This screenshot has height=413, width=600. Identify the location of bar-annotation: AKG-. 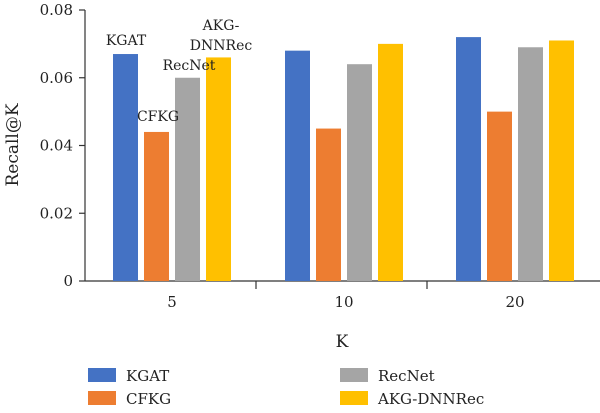
(221, 26).